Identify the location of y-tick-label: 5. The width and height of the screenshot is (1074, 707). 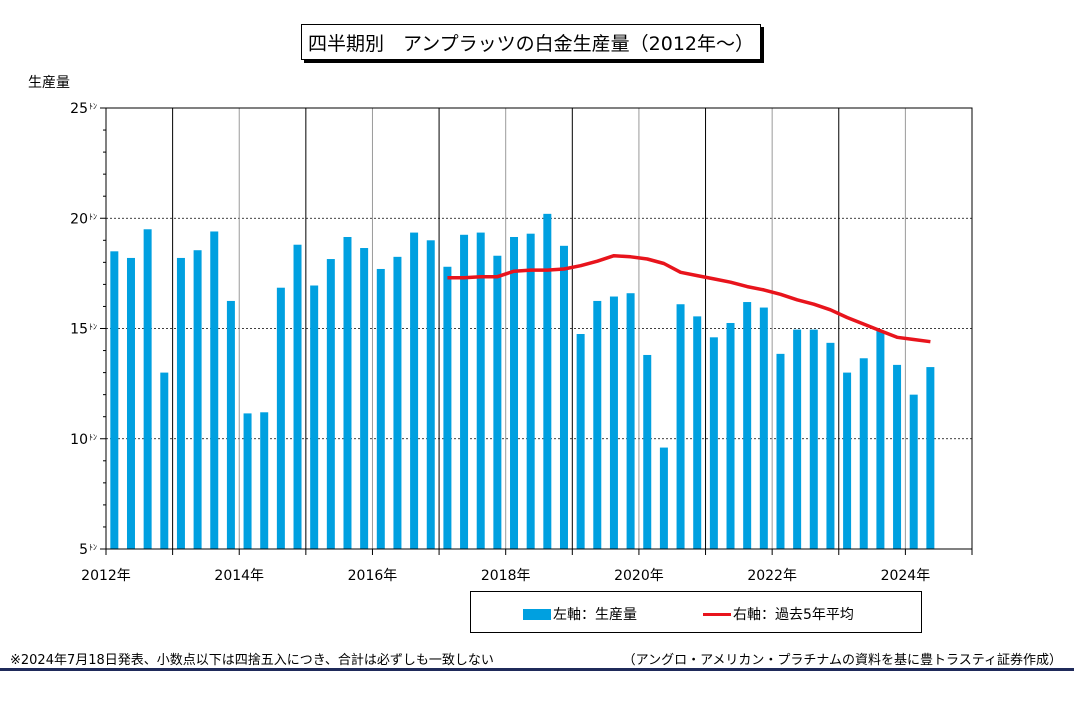
(83, 550).